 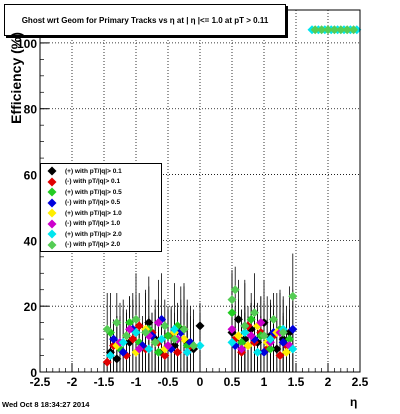 I want to click on y-tick-label: 40, so click(x=31, y=241).